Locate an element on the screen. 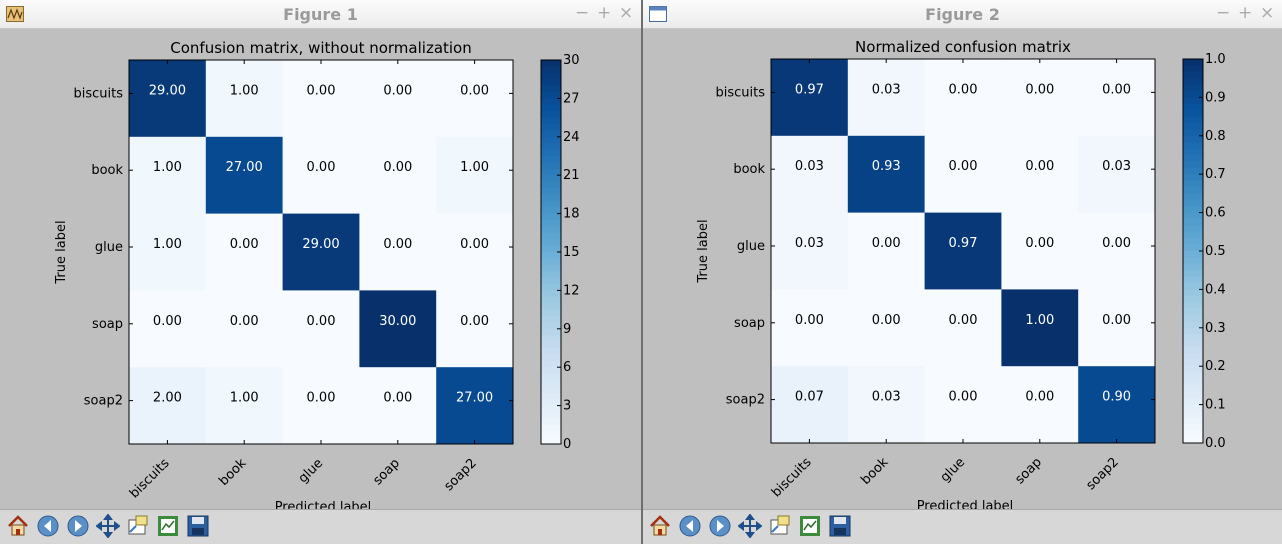 Image resolution: width=1282 pixels, height=544 pixels. window-title: Figure 2 is located at coordinates (962, 14).